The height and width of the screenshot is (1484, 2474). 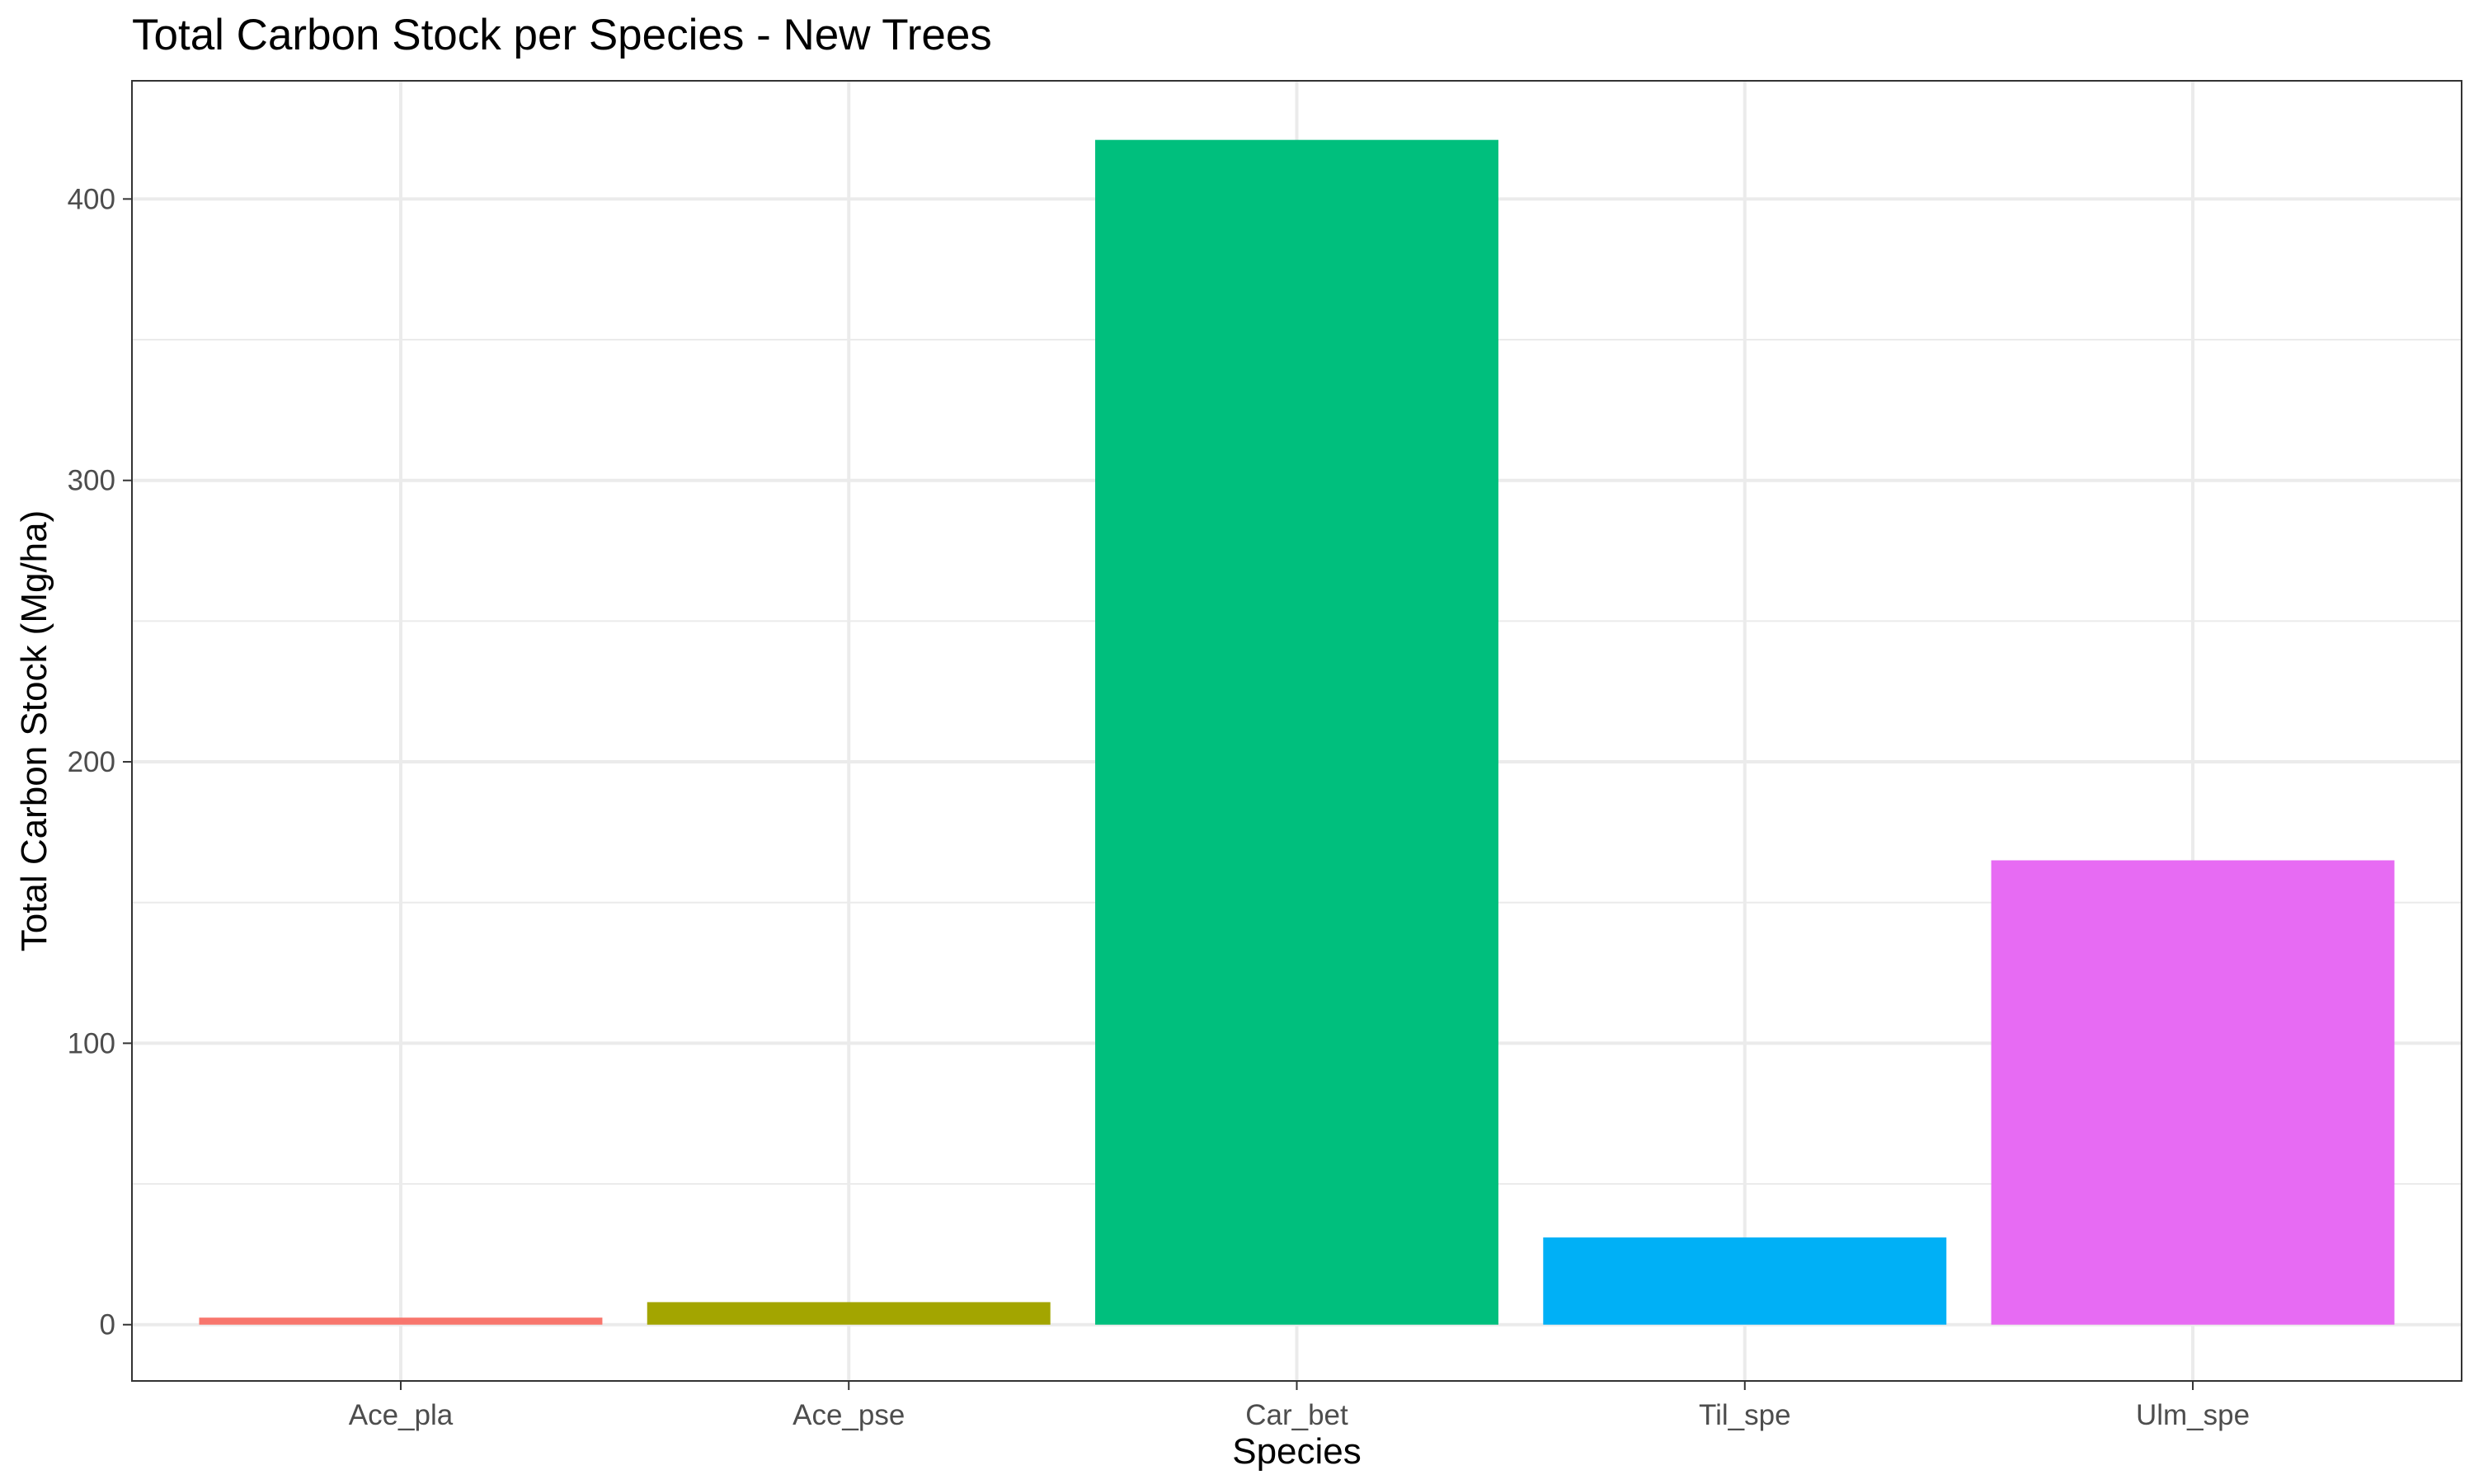 I want to click on x-axis: Ace_pla Ace_pse Car_bet Til_spe Ulm_spe, so click(x=1299, y=1406).